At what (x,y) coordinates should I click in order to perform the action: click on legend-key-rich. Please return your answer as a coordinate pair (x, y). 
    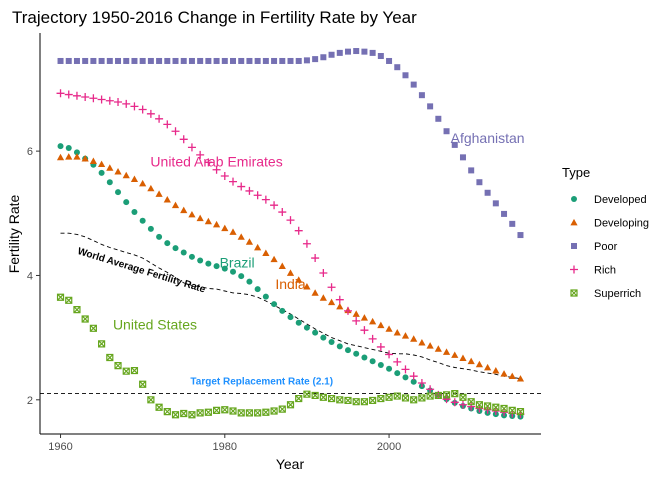
    Looking at the image, I should click on (574, 269).